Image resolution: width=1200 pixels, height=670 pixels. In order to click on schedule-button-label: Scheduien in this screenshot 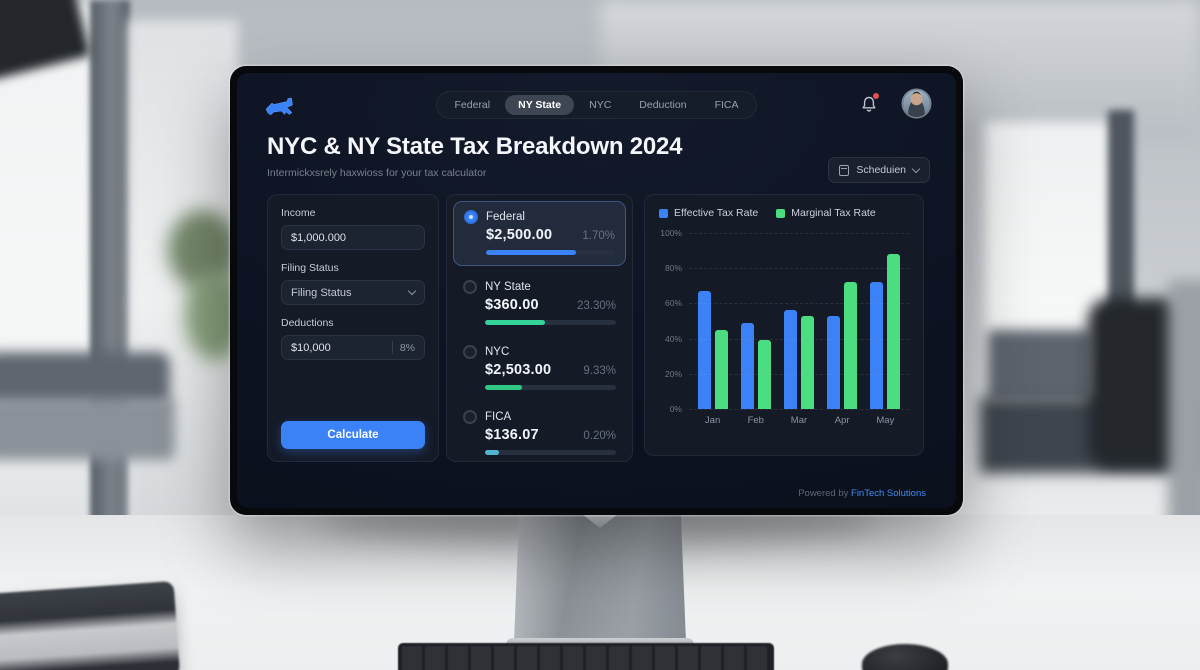, I will do `click(881, 170)`.